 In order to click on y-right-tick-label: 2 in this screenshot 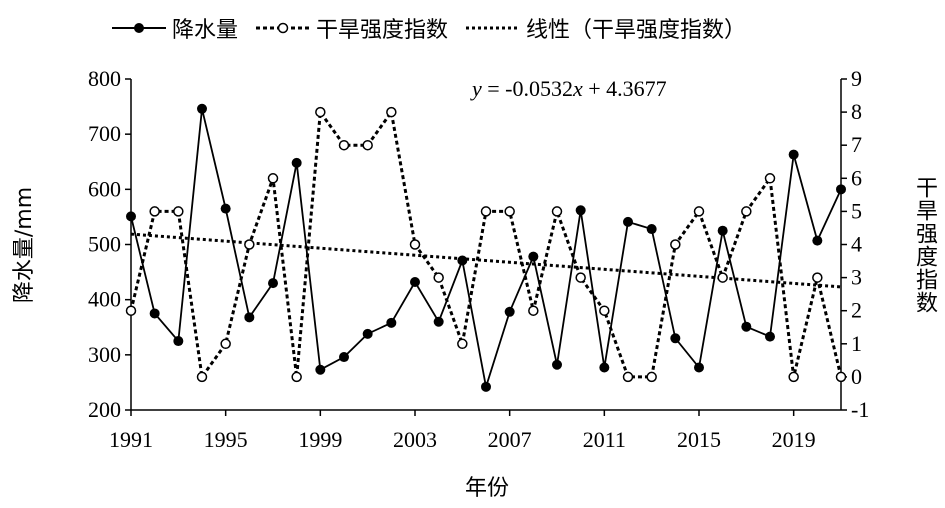, I will do `click(856, 310)`.